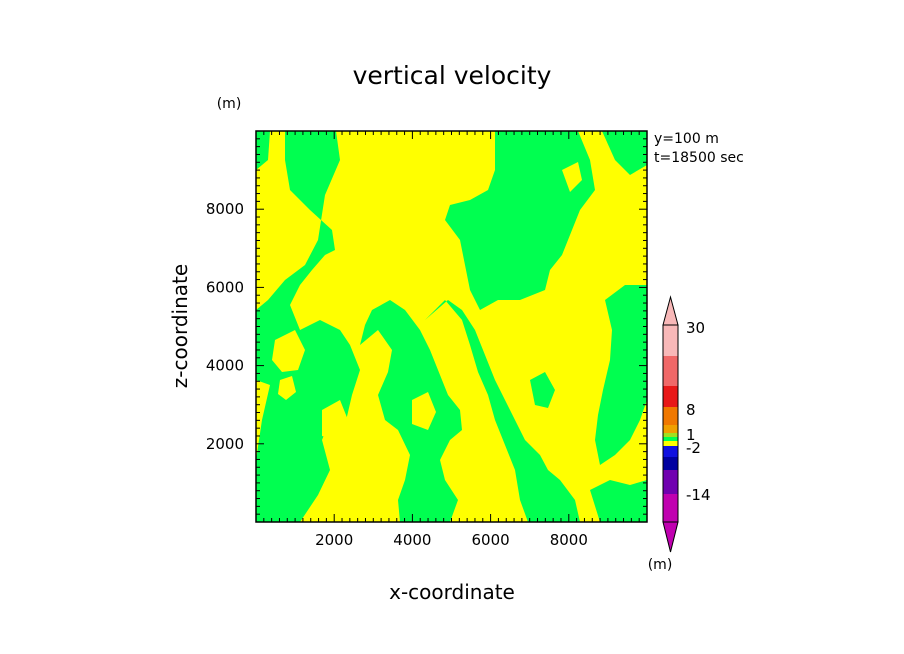  Describe the element at coordinates (412, 540) in the screenshot. I see `x-tick-label: 4000` at that location.